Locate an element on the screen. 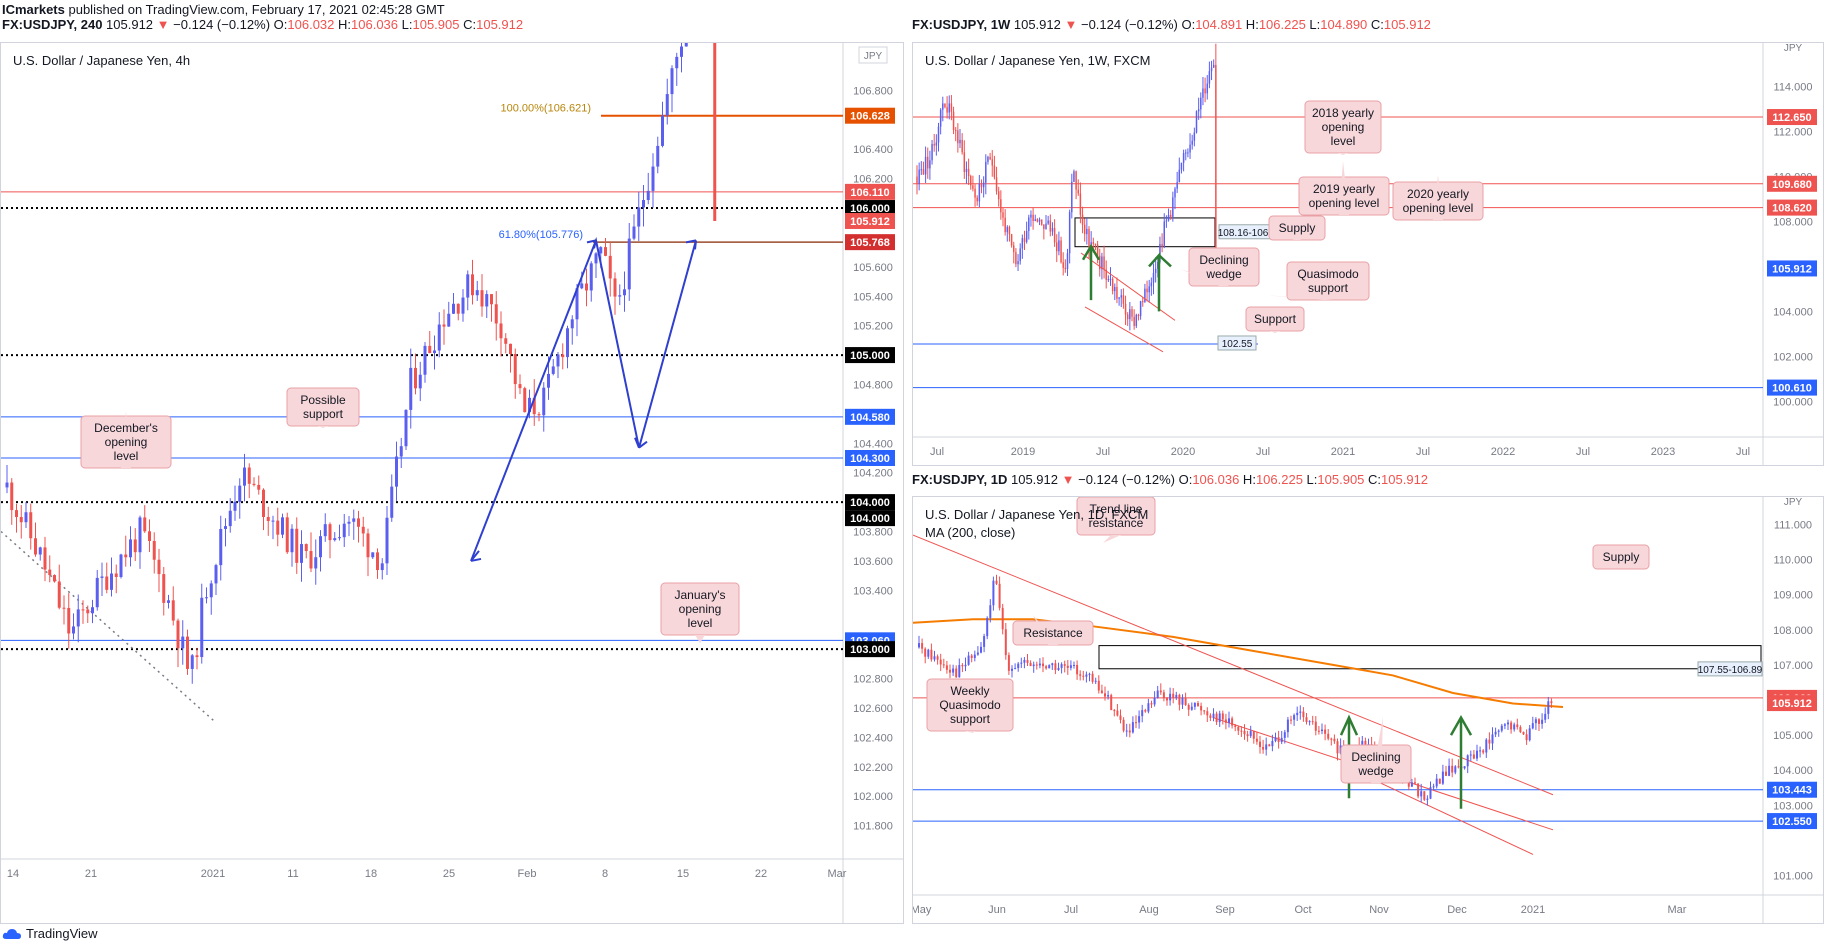 The image size is (1826, 948). change-weekly: −0.124 (−0.12%) is located at coordinates (1129, 24).